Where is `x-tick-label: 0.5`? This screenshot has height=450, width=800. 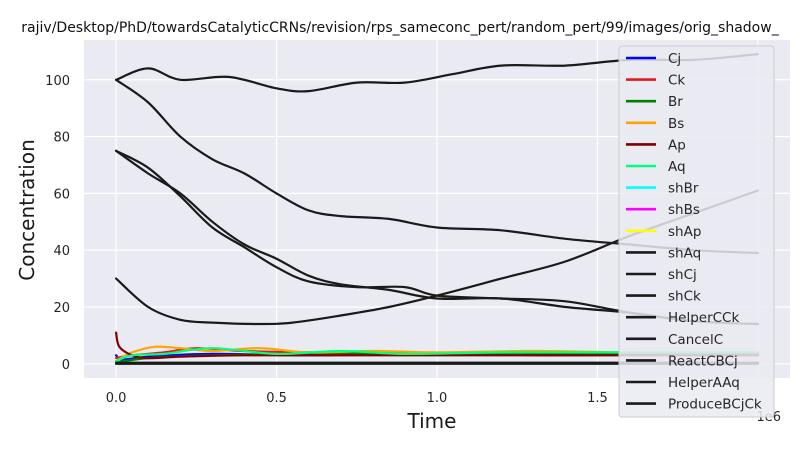
x-tick-label: 0.5 is located at coordinates (276, 398).